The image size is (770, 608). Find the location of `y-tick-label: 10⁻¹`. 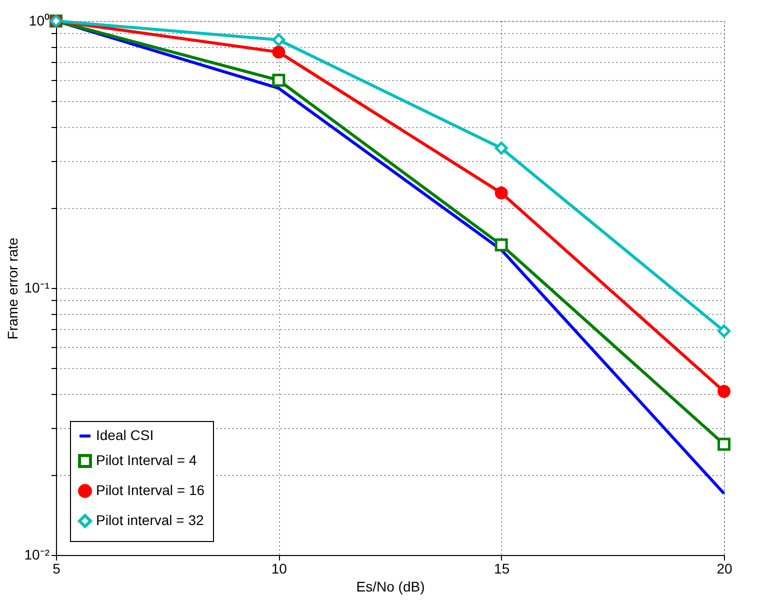

y-tick-label: 10⁻¹ is located at coordinates (37, 288).